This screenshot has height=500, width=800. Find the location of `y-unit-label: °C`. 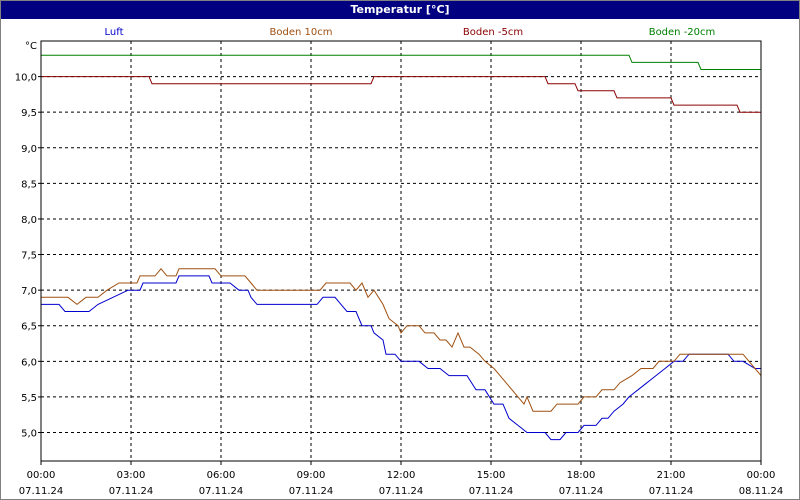

y-unit-label: °C is located at coordinates (31, 46).